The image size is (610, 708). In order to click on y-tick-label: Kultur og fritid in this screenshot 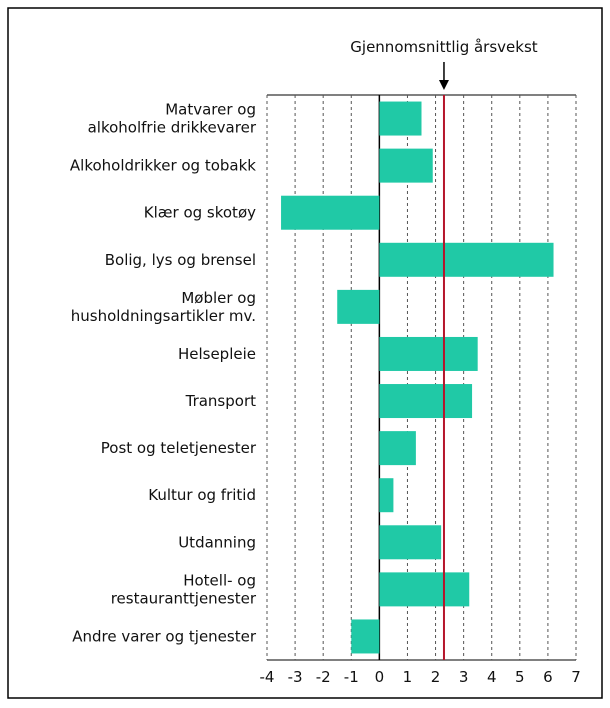, I will do `click(202, 495)`.